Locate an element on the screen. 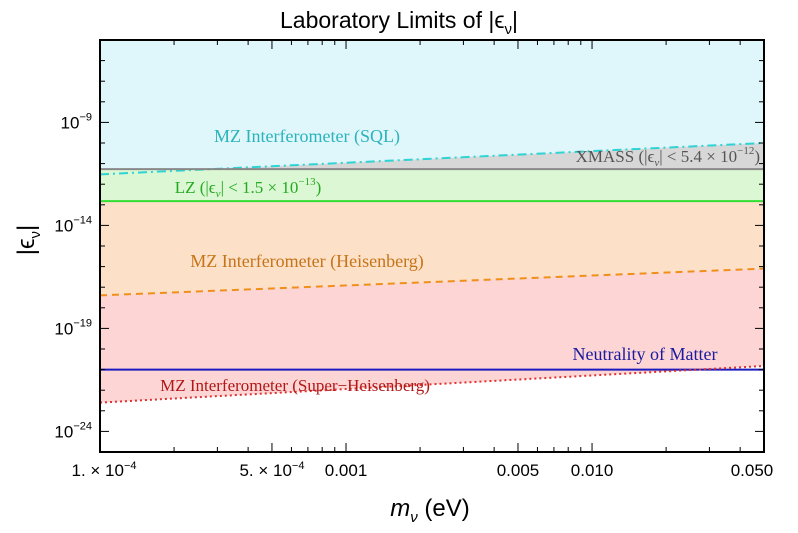 The height and width of the screenshot is (533, 798). y-tick-label: 10−9 is located at coordinates (76, 121).